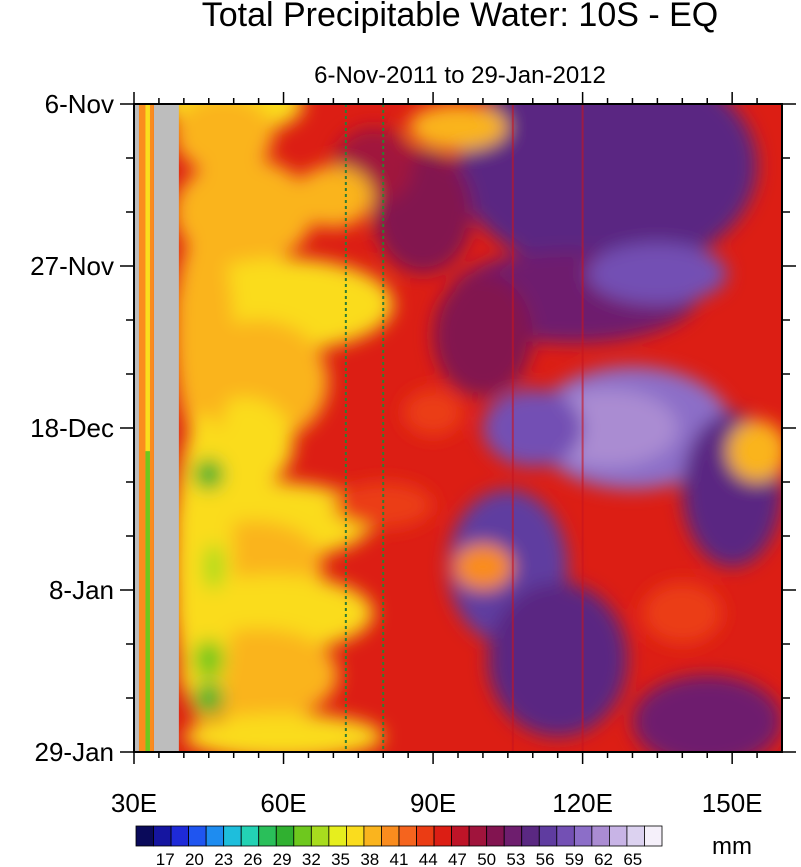  Describe the element at coordinates (134, 803) in the screenshot. I see `x-tick-label: 30E` at that location.